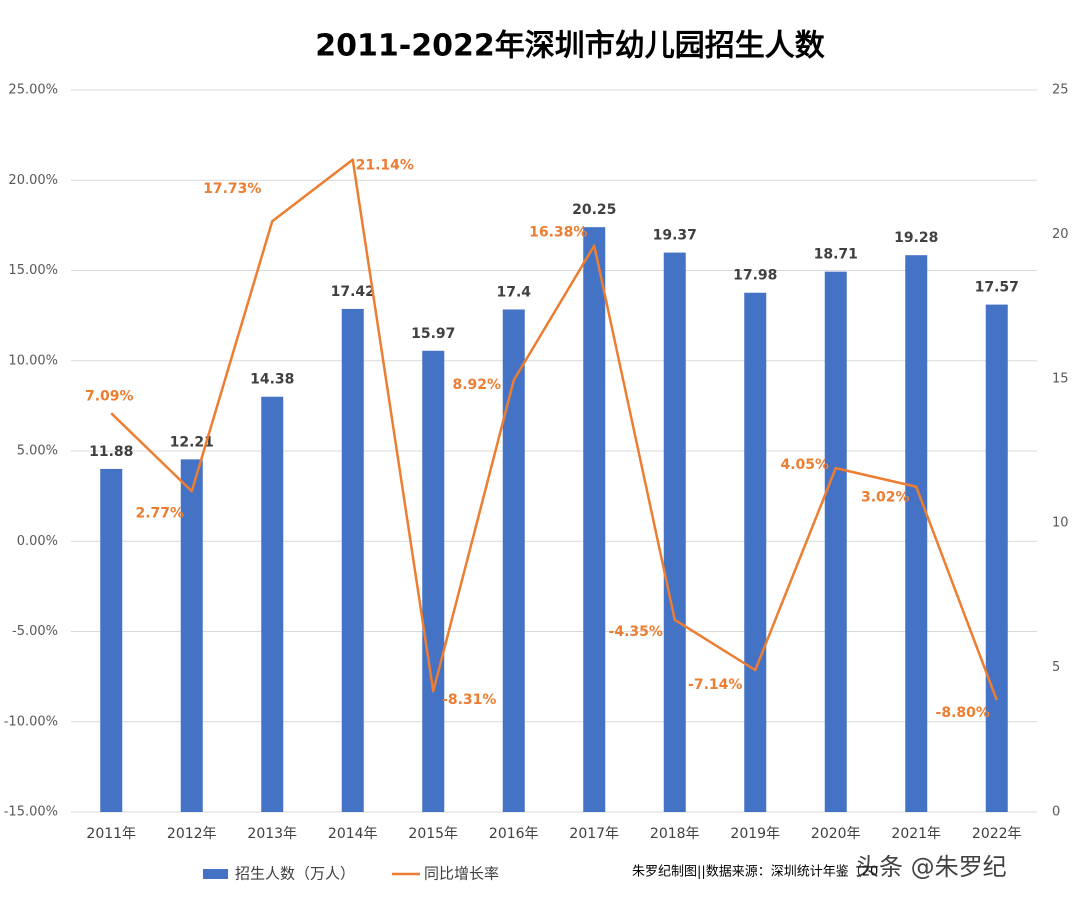 The width and height of the screenshot is (1080, 910). Describe the element at coordinates (963, 713) in the screenshot. I see `line-label: -8.80%` at that location.